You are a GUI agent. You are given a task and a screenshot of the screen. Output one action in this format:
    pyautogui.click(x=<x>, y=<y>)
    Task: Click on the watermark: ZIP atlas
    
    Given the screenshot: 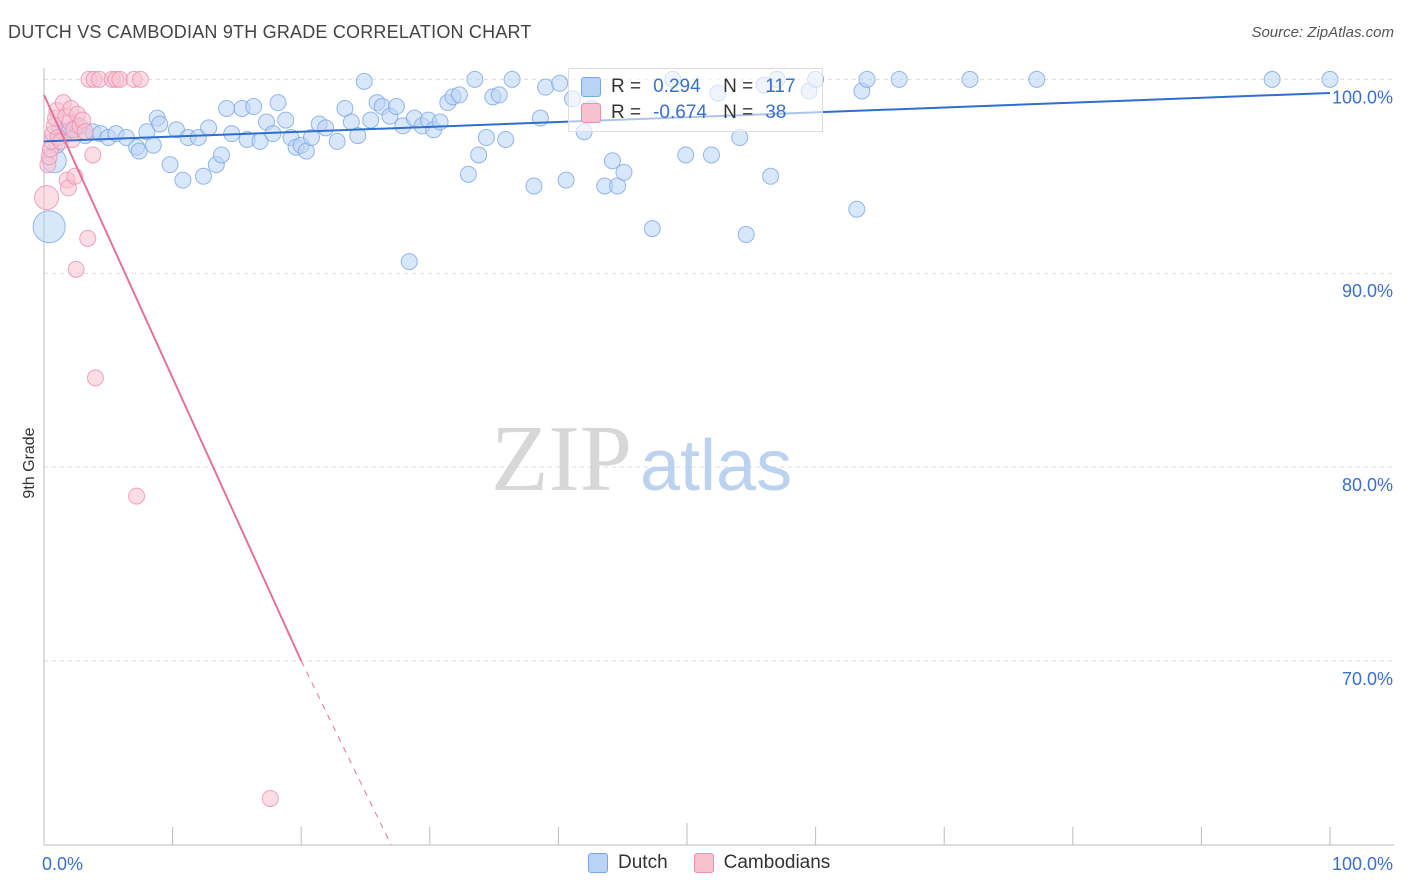 What is the action you would take?
    pyautogui.click(x=641, y=459)
    